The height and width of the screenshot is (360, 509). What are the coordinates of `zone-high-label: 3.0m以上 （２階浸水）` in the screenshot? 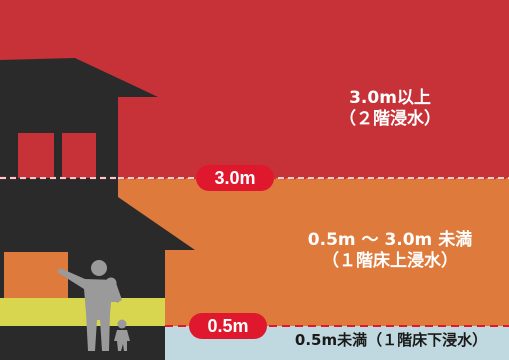 It's located at (390, 109).